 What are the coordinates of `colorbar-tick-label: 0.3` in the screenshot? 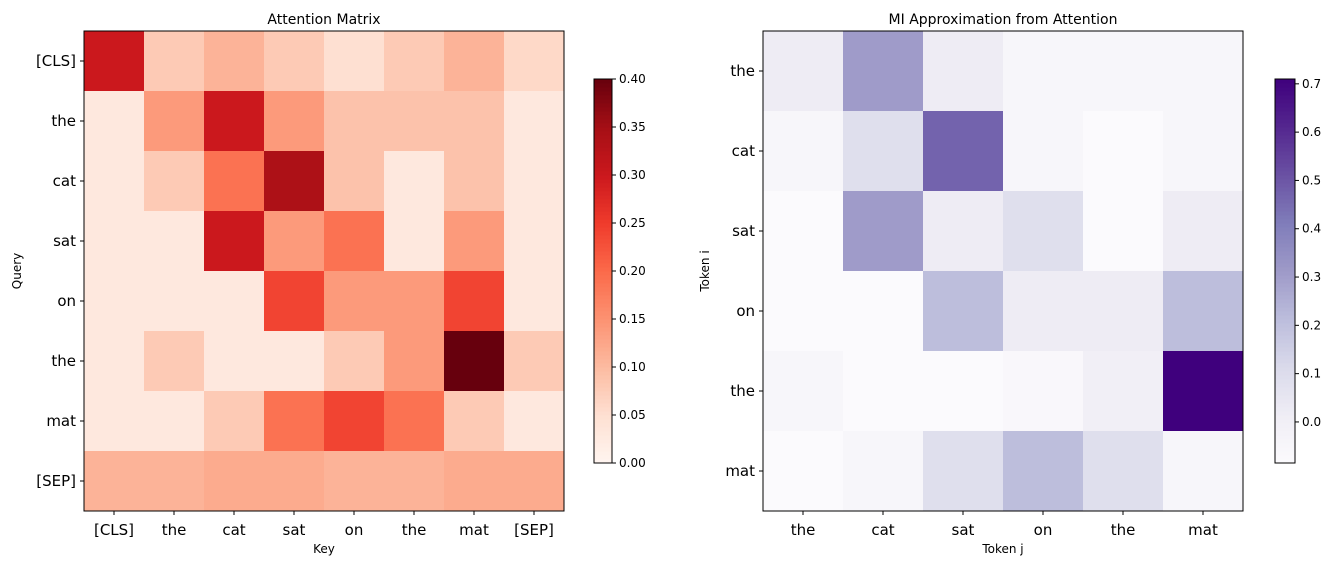 It's located at (1311, 277).